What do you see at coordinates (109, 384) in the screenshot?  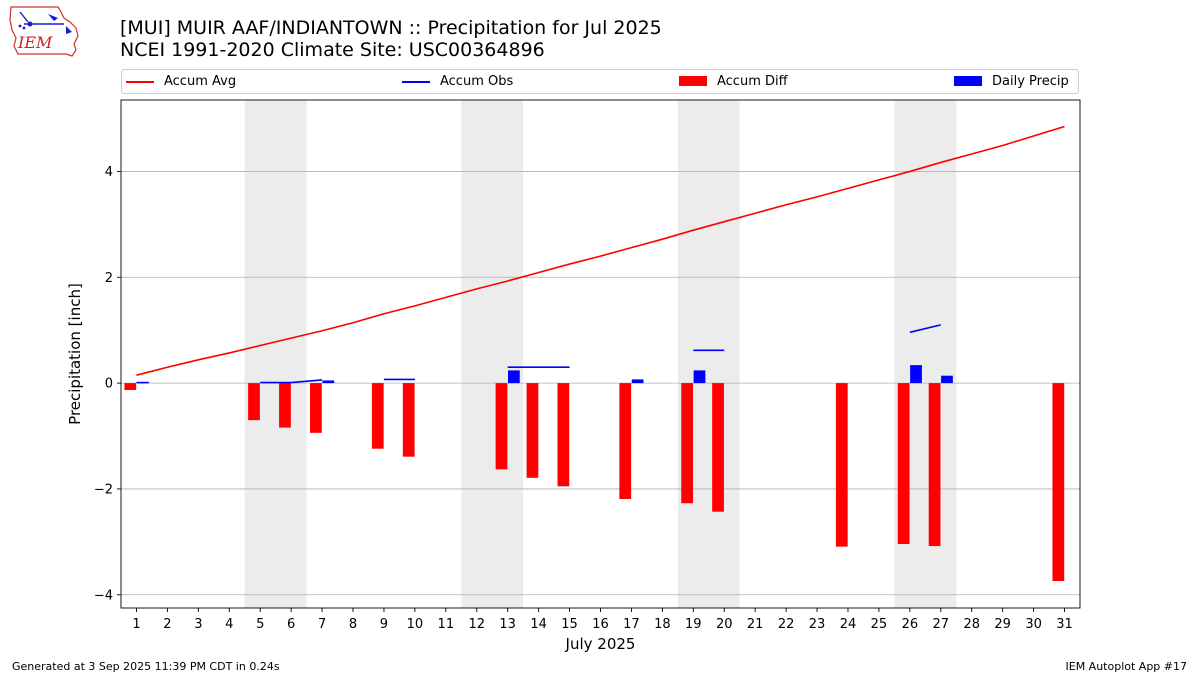 I see `y-tick-label: 0` at bounding box center [109, 384].